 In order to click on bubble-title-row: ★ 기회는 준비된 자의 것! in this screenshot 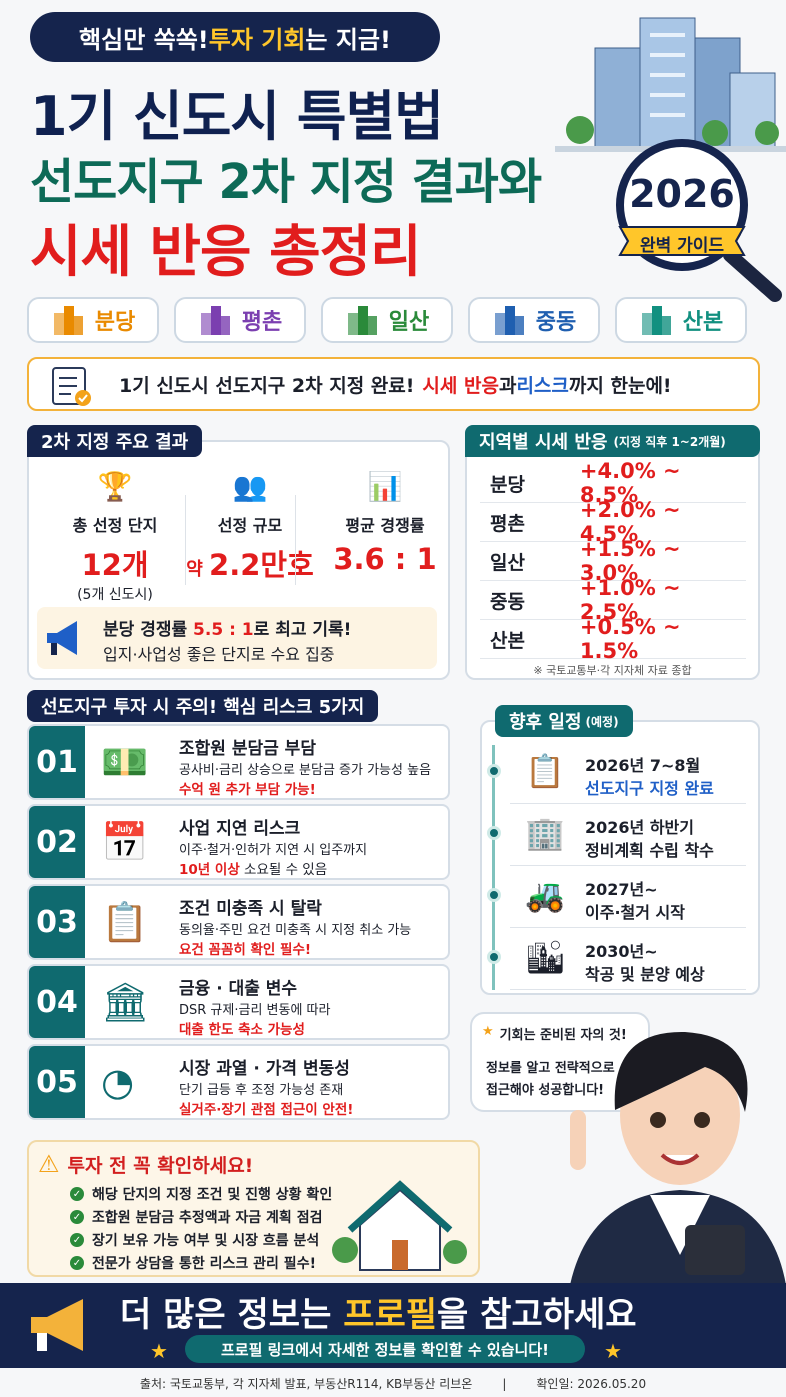, I will do `click(554, 1033)`.